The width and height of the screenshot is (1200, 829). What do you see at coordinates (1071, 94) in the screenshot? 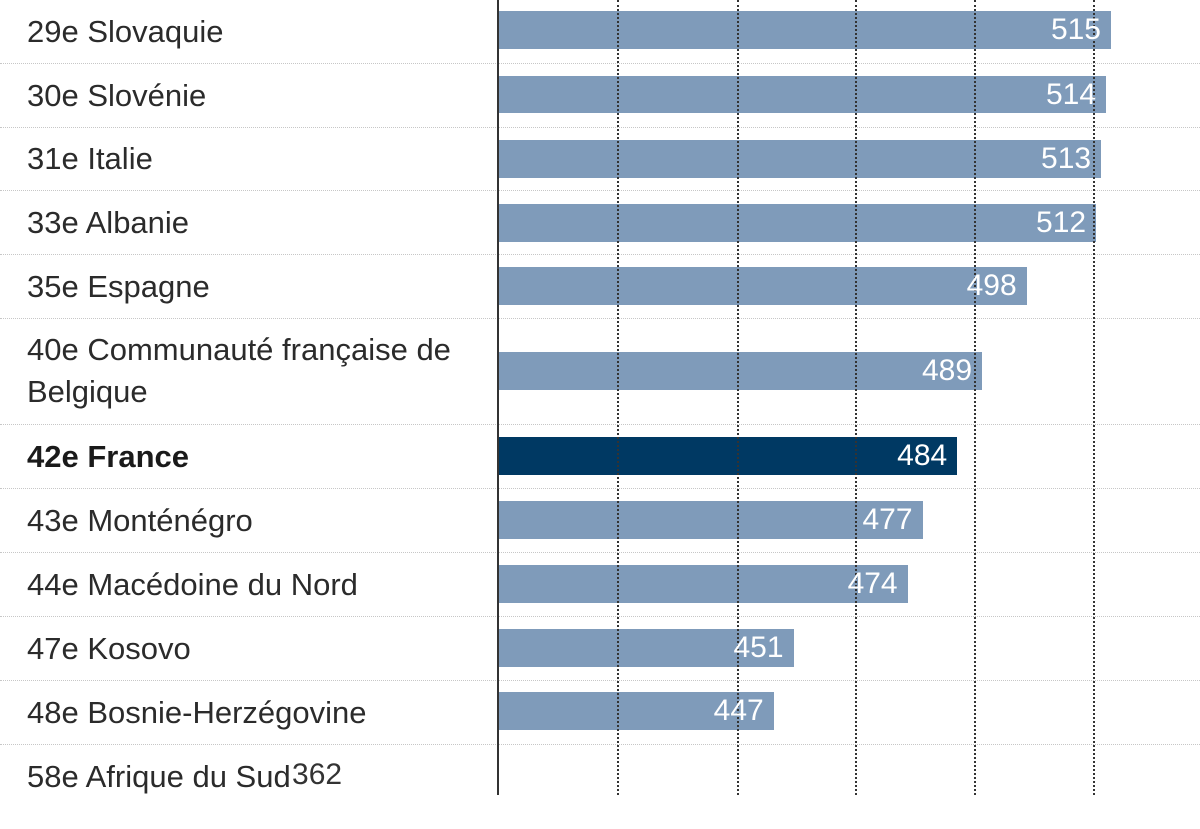
I see `data-label: 514` at bounding box center [1071, 94].